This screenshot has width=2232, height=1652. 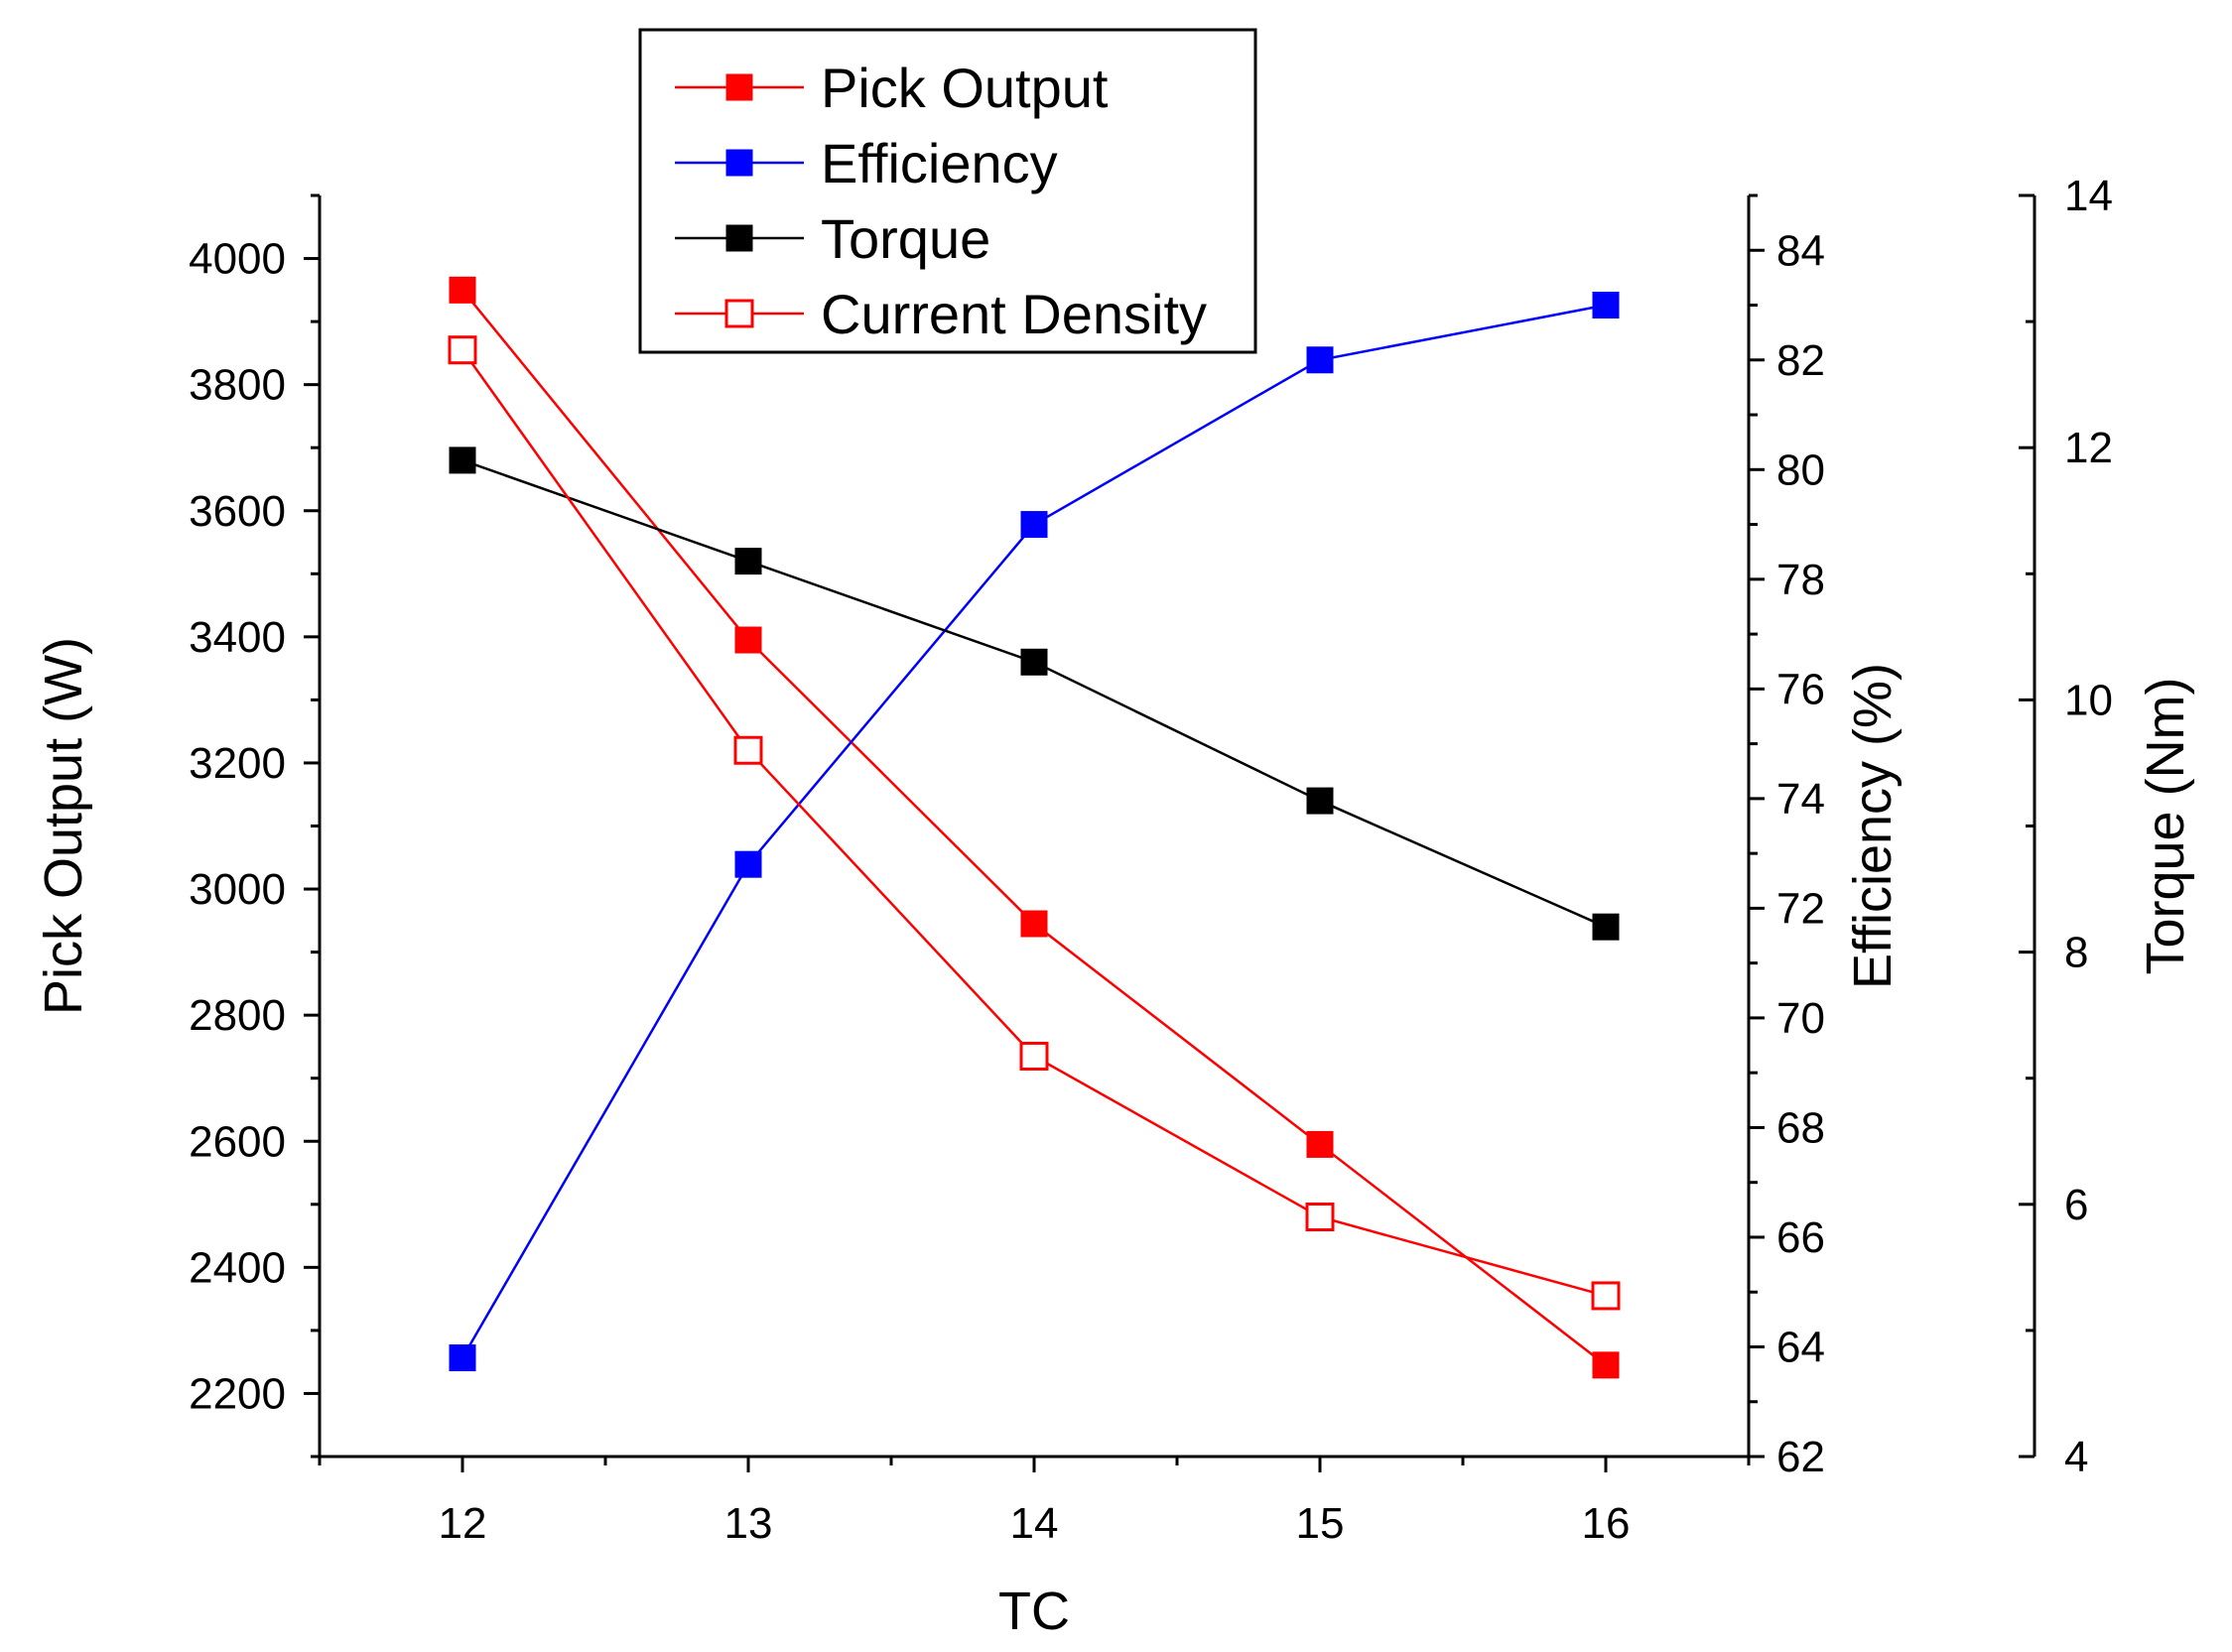 I want to click on right2-y-tick-label: 12, so click(x=2088, y=448).